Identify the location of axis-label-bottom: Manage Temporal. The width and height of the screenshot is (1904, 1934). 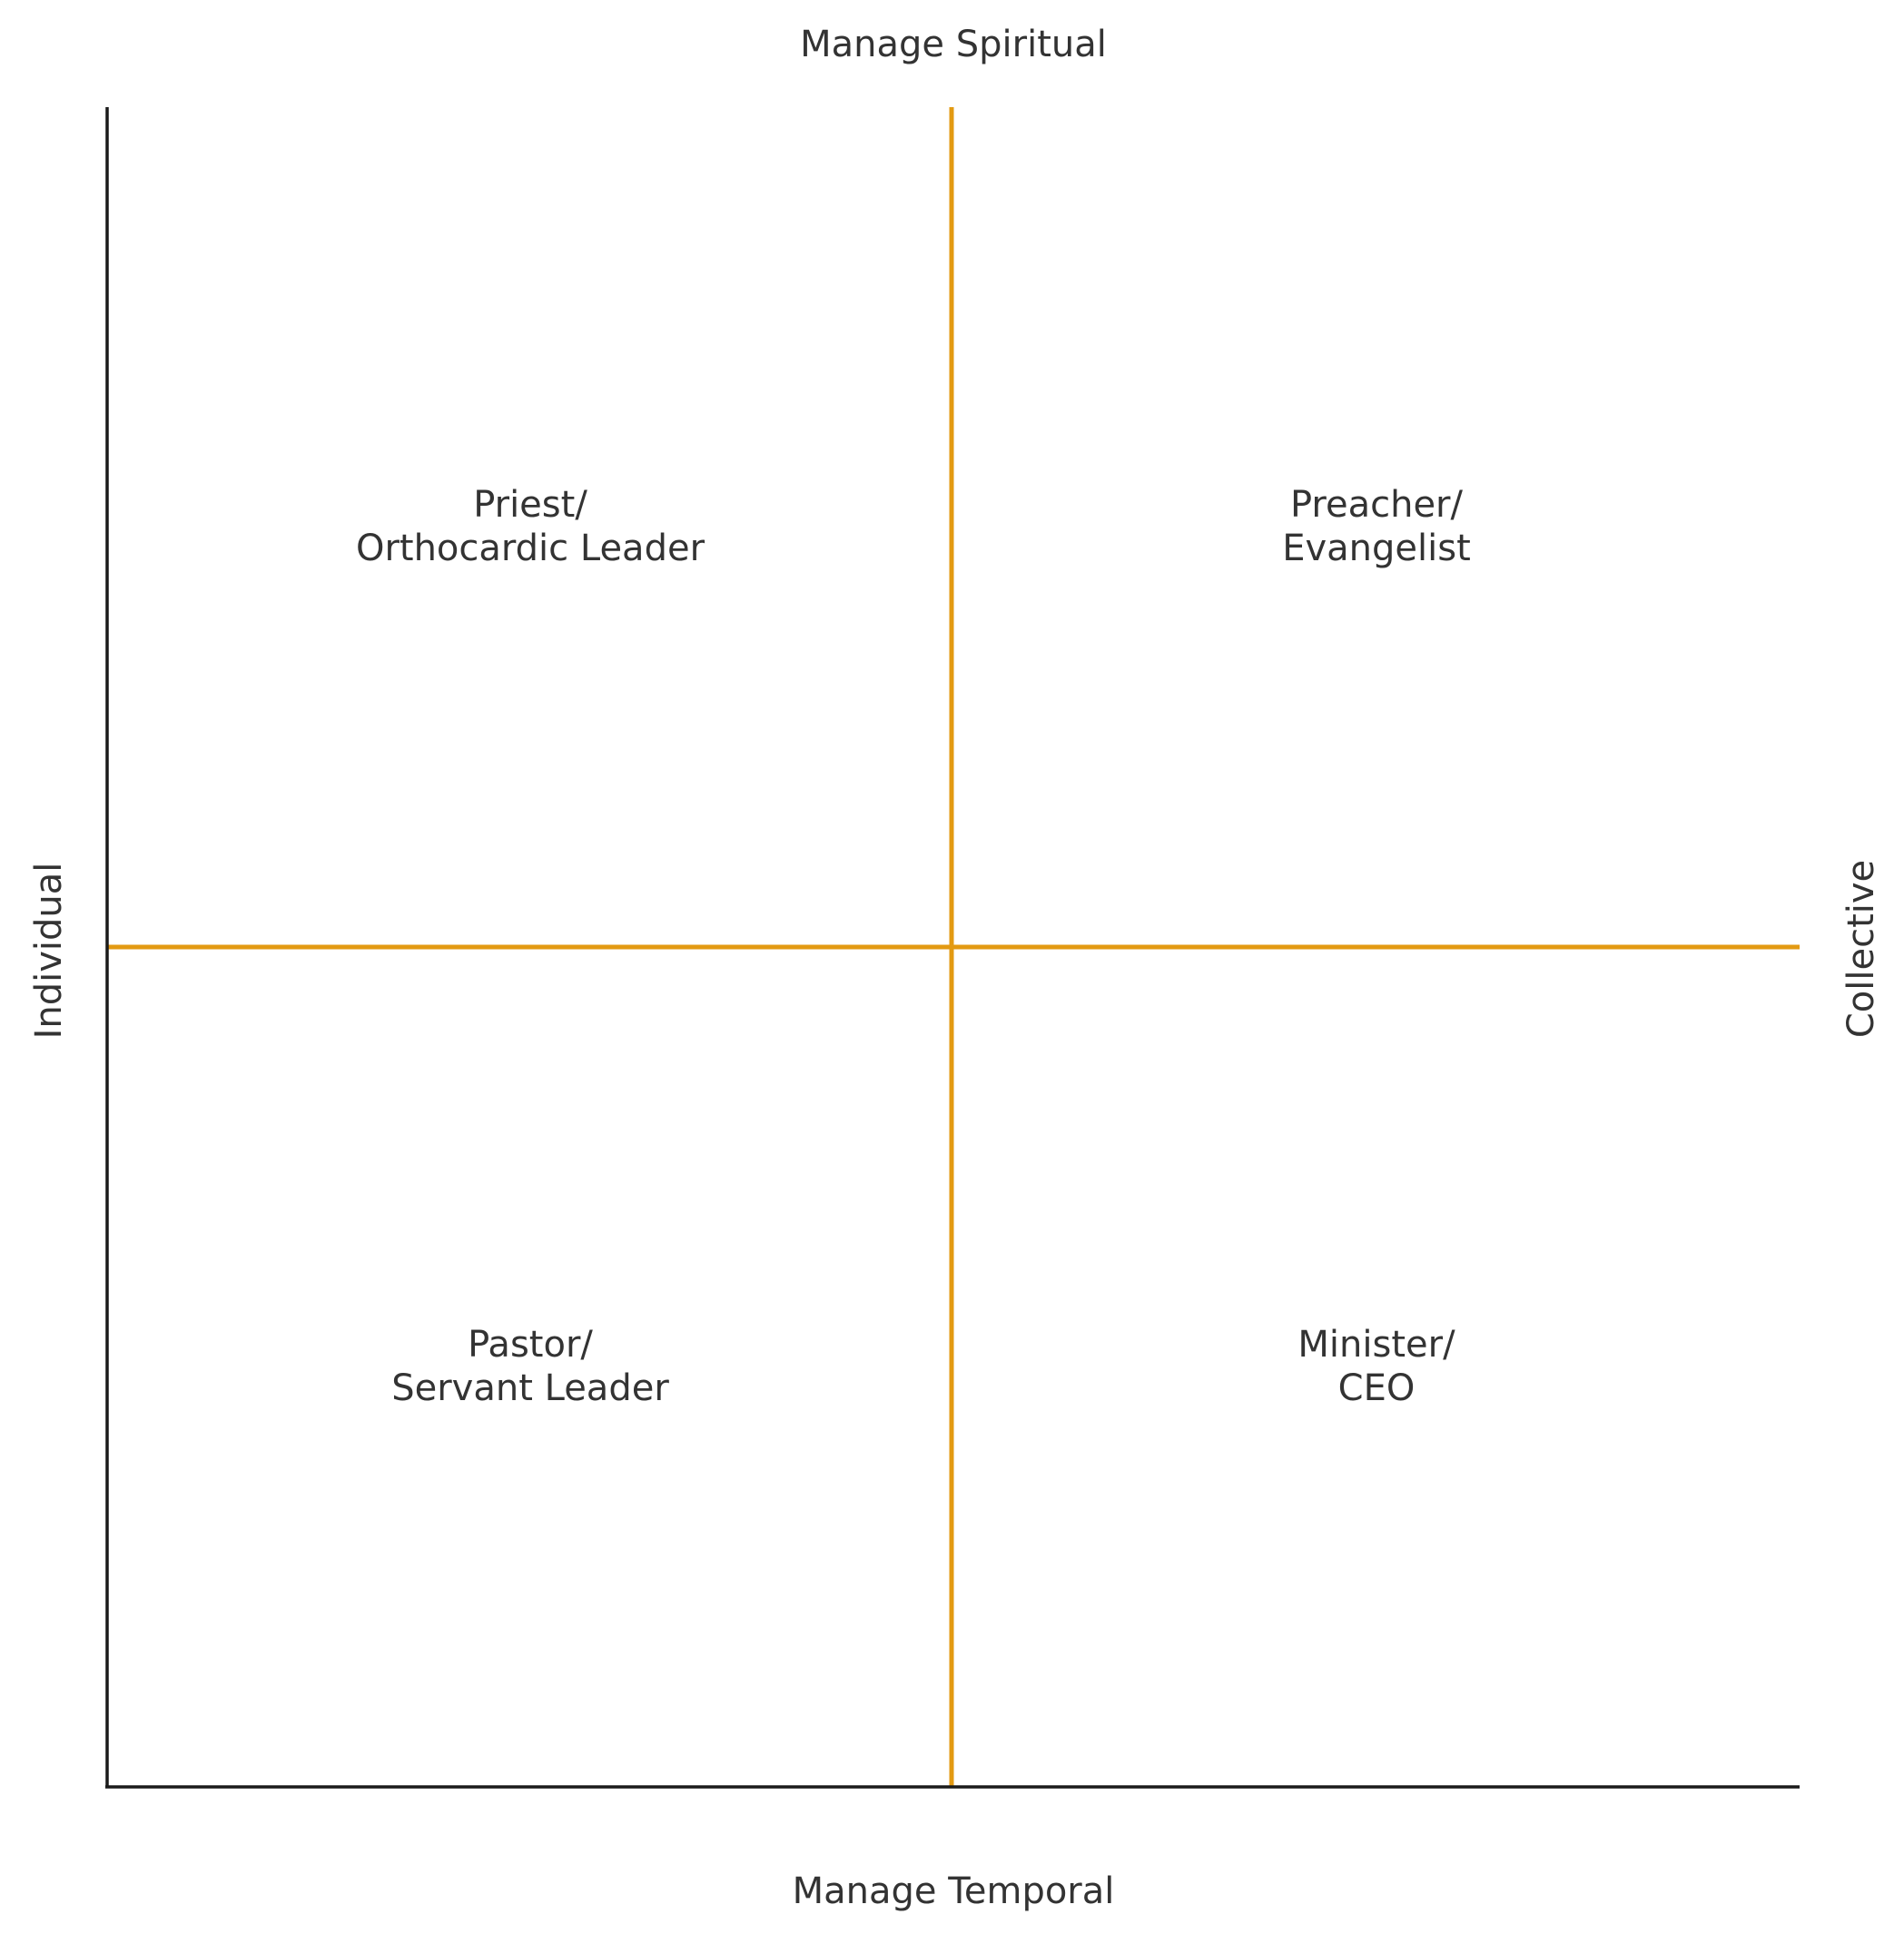
(954, 1891).